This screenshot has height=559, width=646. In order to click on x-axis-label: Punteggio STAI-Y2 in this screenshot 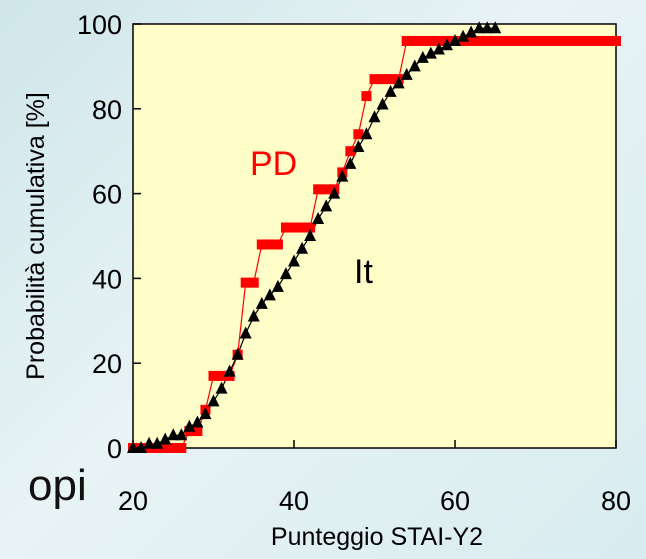, I will do `click(377, 537)`.